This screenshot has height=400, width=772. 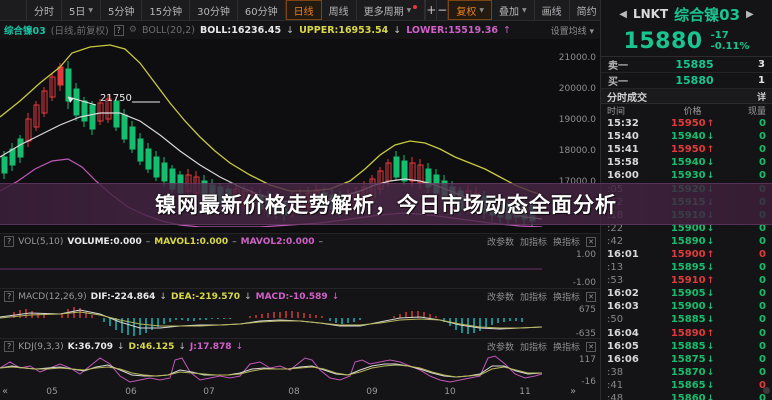 I want to click on bid-ask-table: 卖一 15885 3 买一 15880 1, so click(x=686, y=72).